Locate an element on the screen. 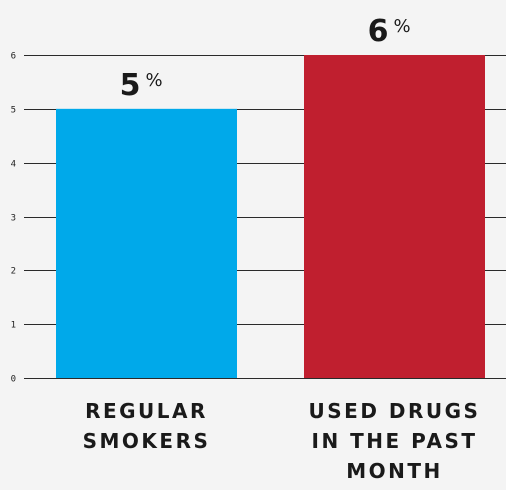 The width and height of the screenshot is (506, 490). y-tick-label: 0 is located at coordinates (13, 380).